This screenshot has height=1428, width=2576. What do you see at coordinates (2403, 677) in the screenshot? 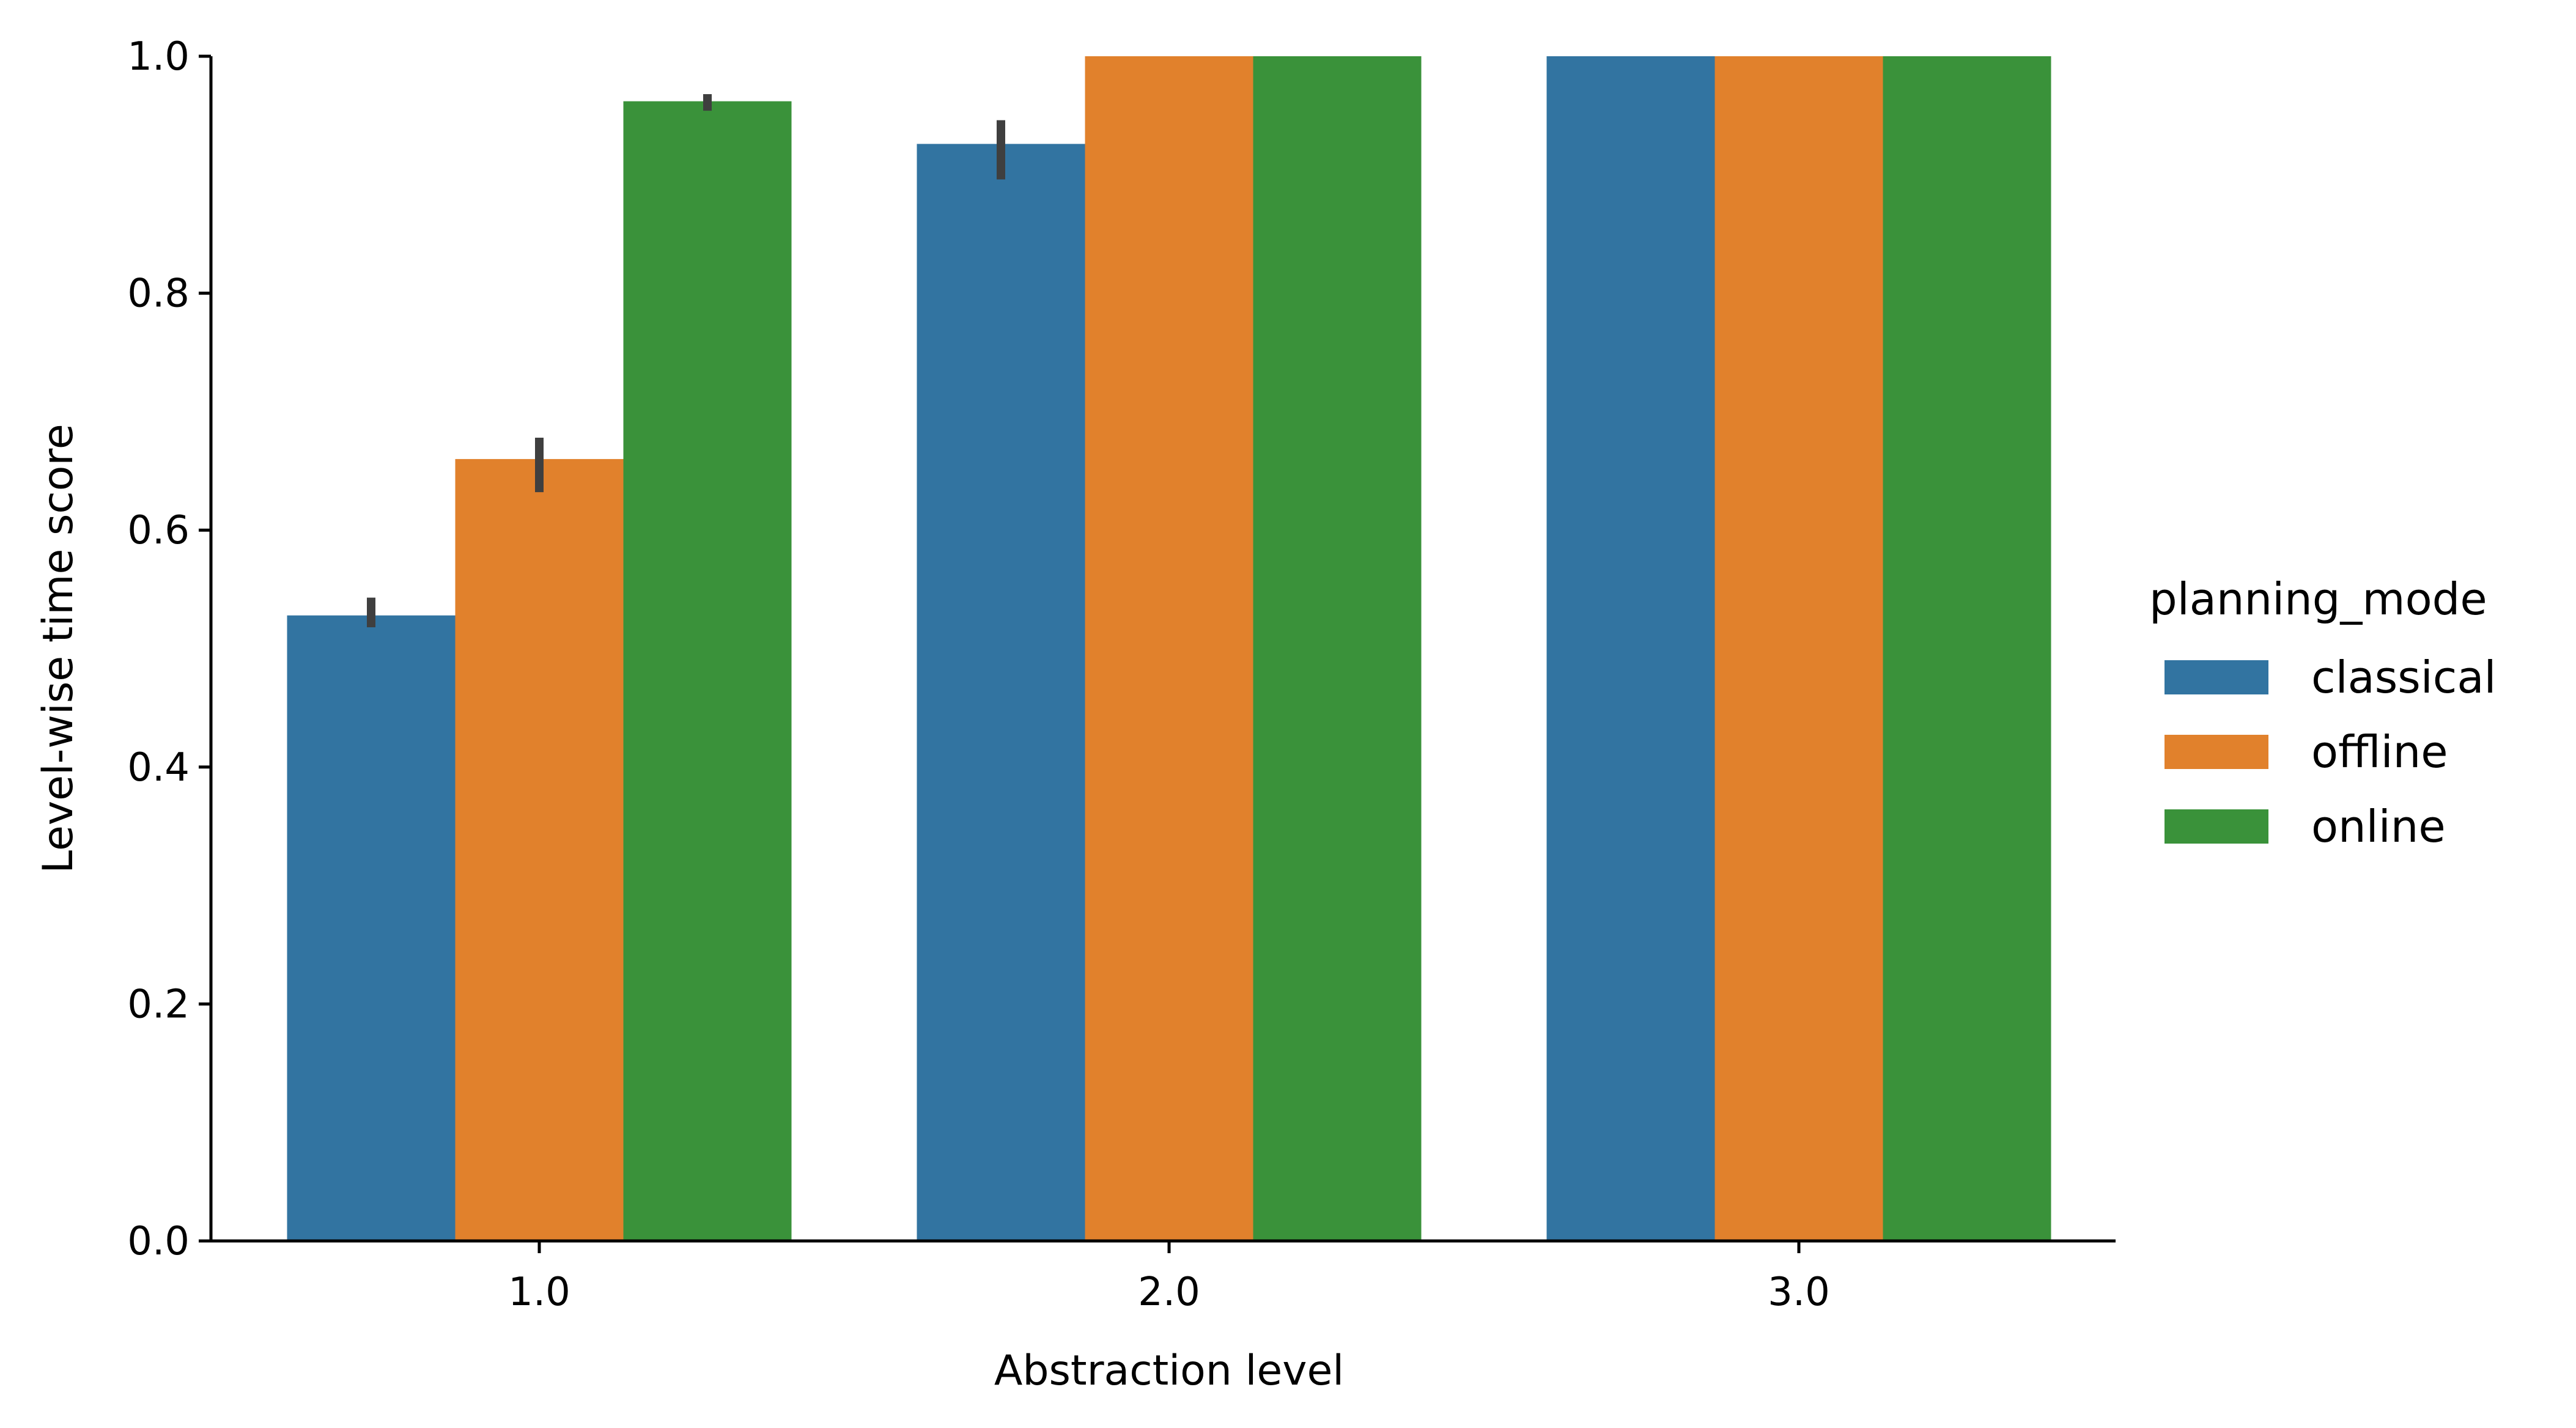
I see `legend-label-classical: classical` at bounding box center [2403, 677].